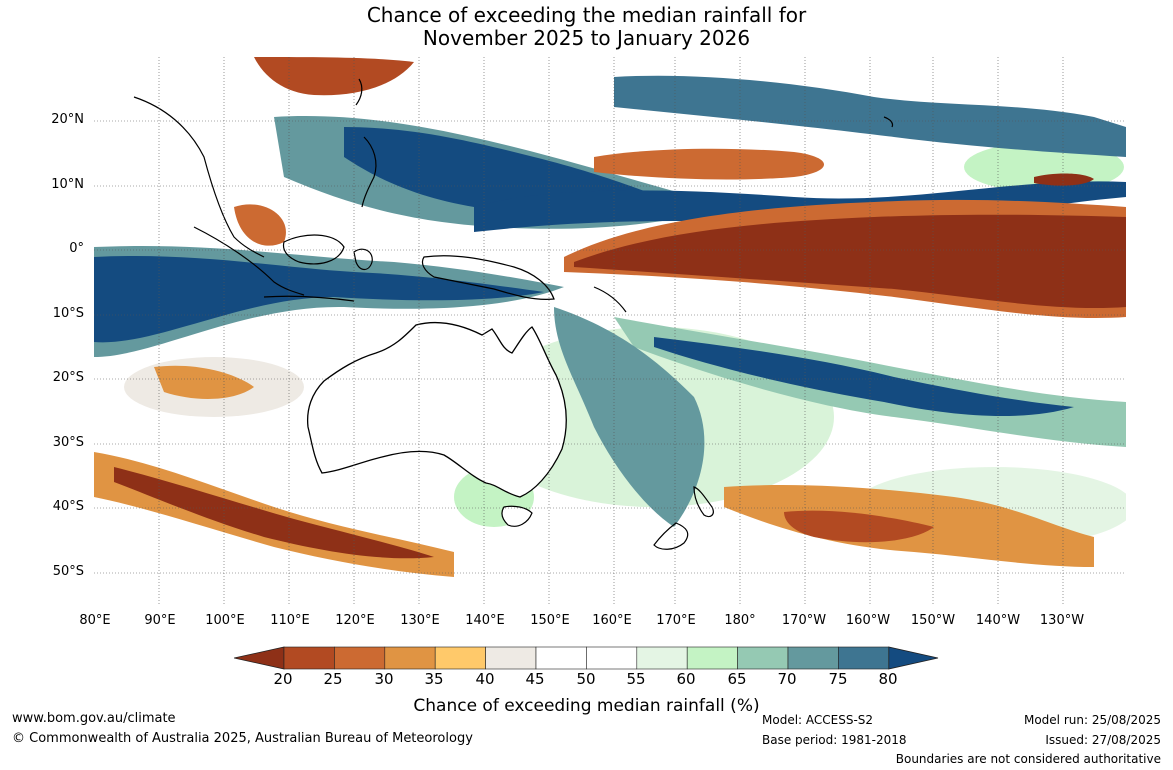 This screenshot has height=770, width=1173. I want to click on colorbar-tick-65: 65, so click(737, 679).